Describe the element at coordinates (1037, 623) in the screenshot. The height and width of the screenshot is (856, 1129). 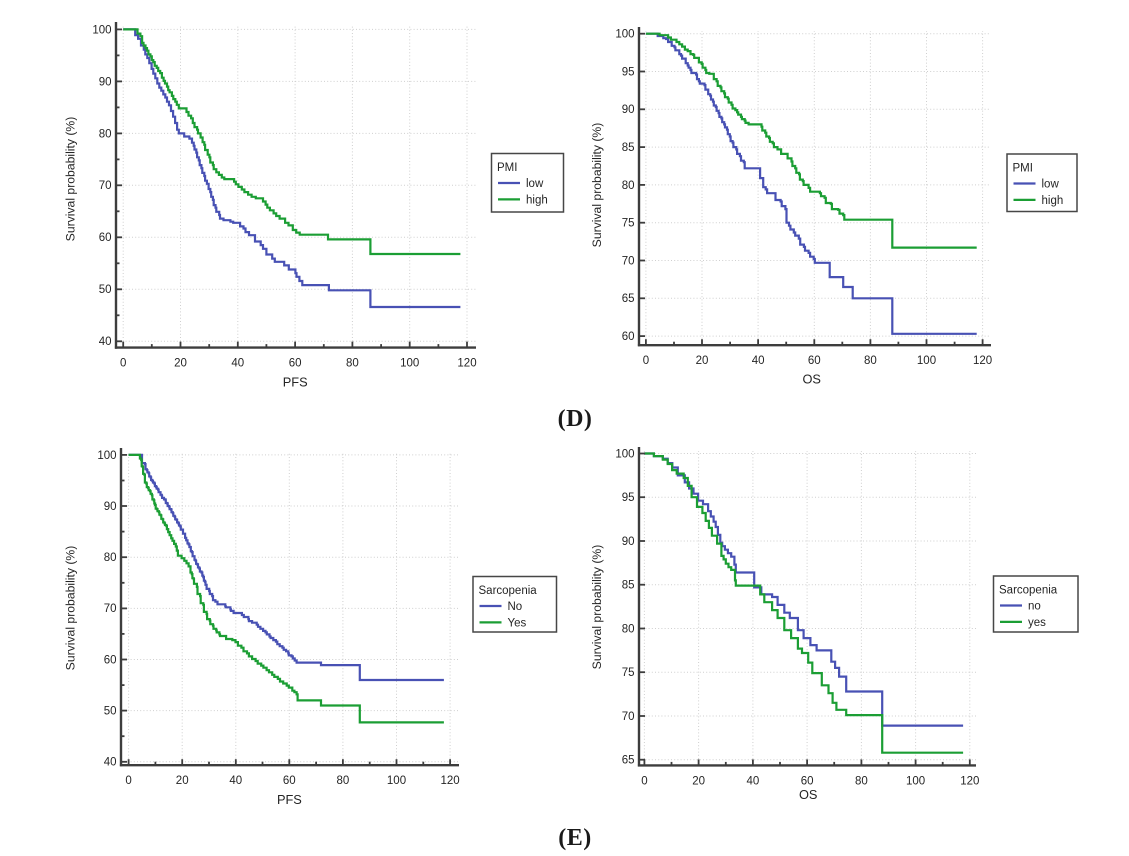
I see `svg-text: yes` at that location.